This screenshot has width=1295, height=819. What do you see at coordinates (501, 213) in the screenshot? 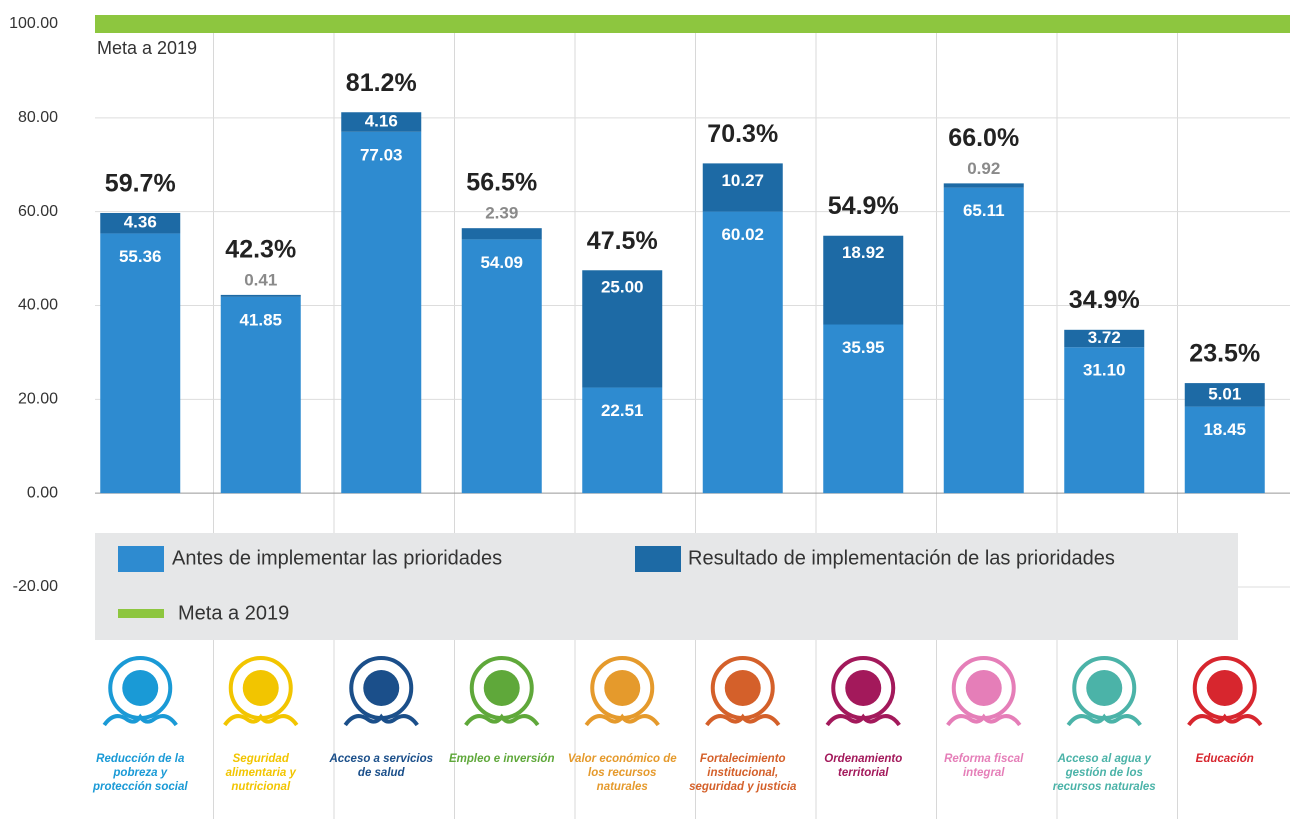
I see `value-label: 2.39` at bounding box center [501, 213].